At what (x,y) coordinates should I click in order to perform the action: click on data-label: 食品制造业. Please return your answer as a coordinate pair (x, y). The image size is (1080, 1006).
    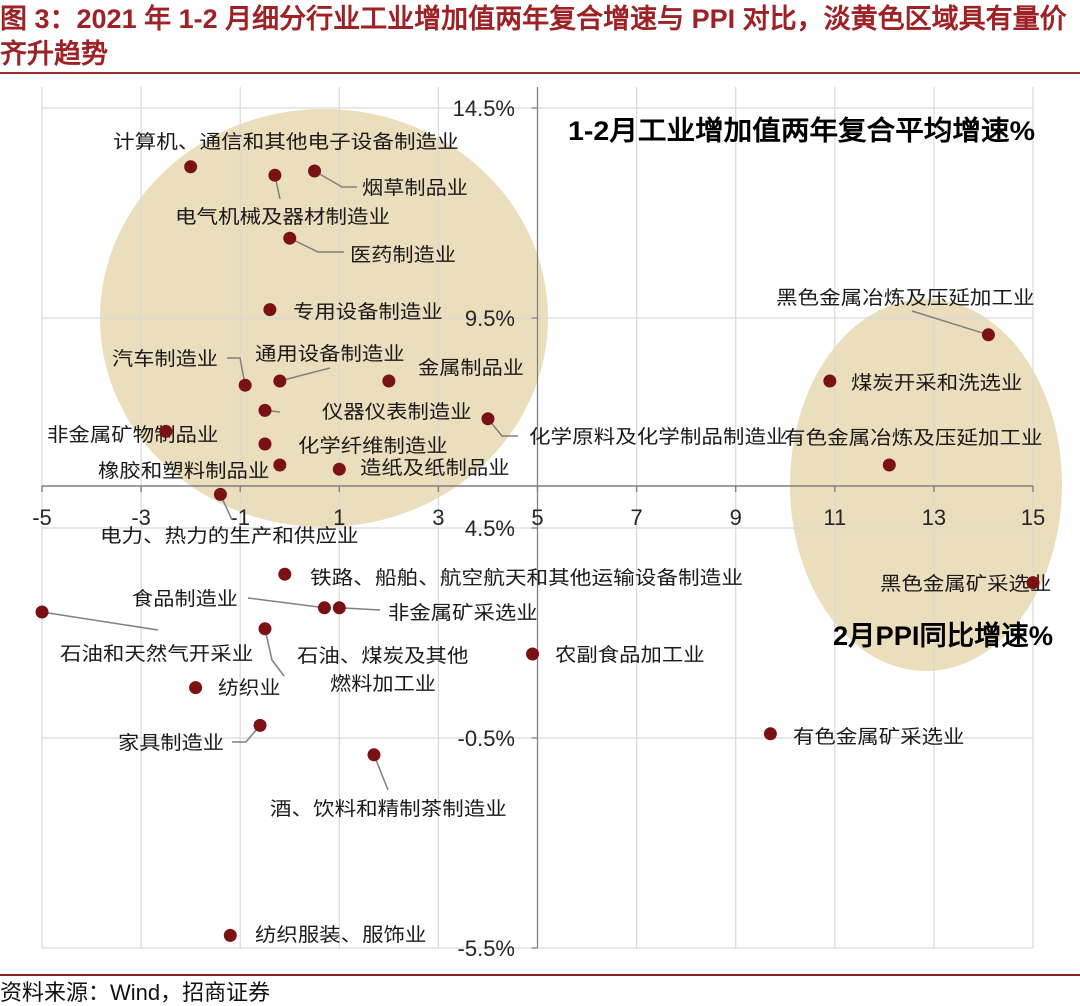
    Looking at the image, I should click on (185, 599).